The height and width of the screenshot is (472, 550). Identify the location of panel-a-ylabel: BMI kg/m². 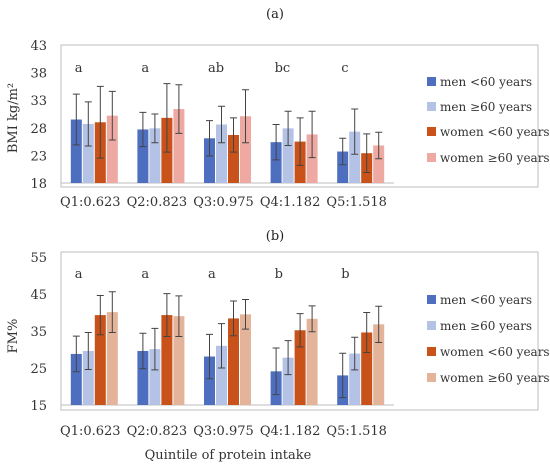
(13, 118).